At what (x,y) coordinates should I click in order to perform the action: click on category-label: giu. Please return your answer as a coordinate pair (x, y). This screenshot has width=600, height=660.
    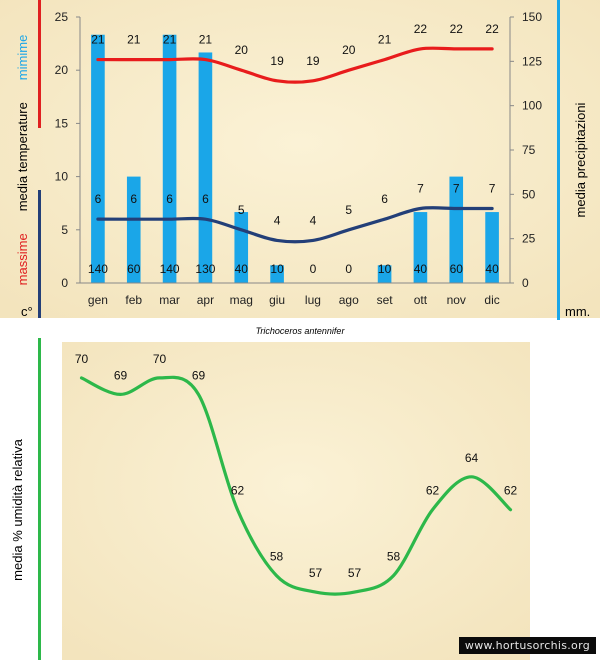
    Looking at the image, I should click on (277, 300).